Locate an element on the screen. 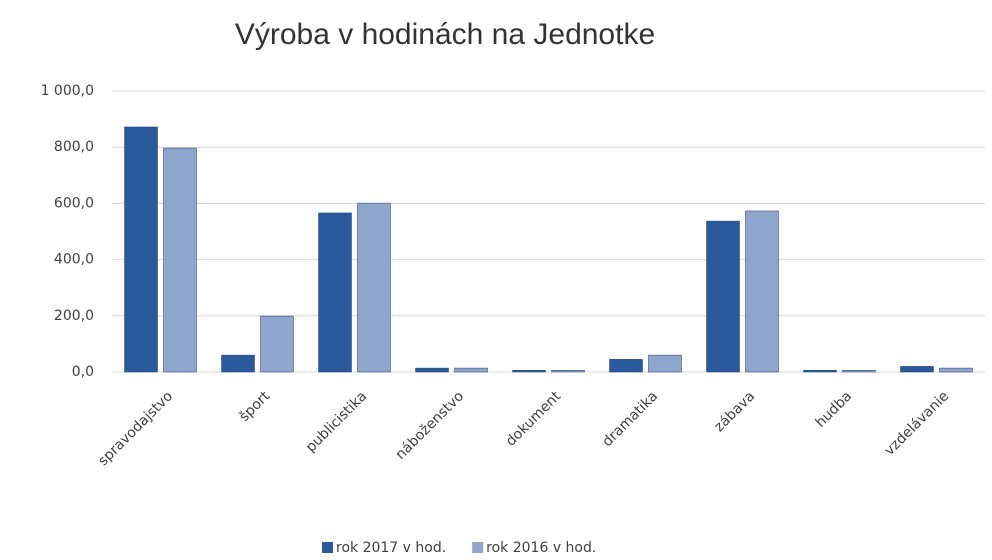 The image size is (992, 560). y-tick-label: 0,0 is located at coordinates (83, 372).